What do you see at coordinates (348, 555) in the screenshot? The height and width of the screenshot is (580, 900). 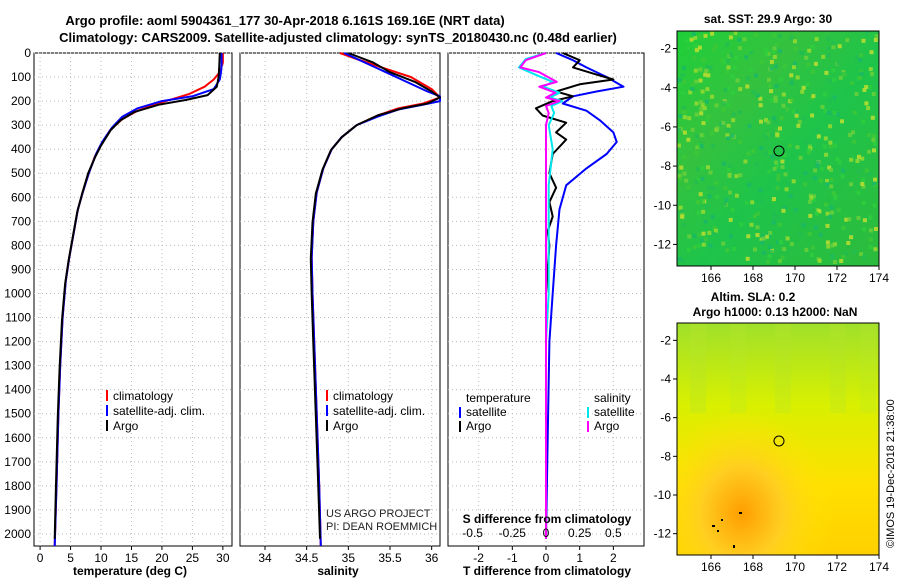 I see `salinity-x-ticks: 34 34.5 35 35.5 36` at bounding box center [348, 555].